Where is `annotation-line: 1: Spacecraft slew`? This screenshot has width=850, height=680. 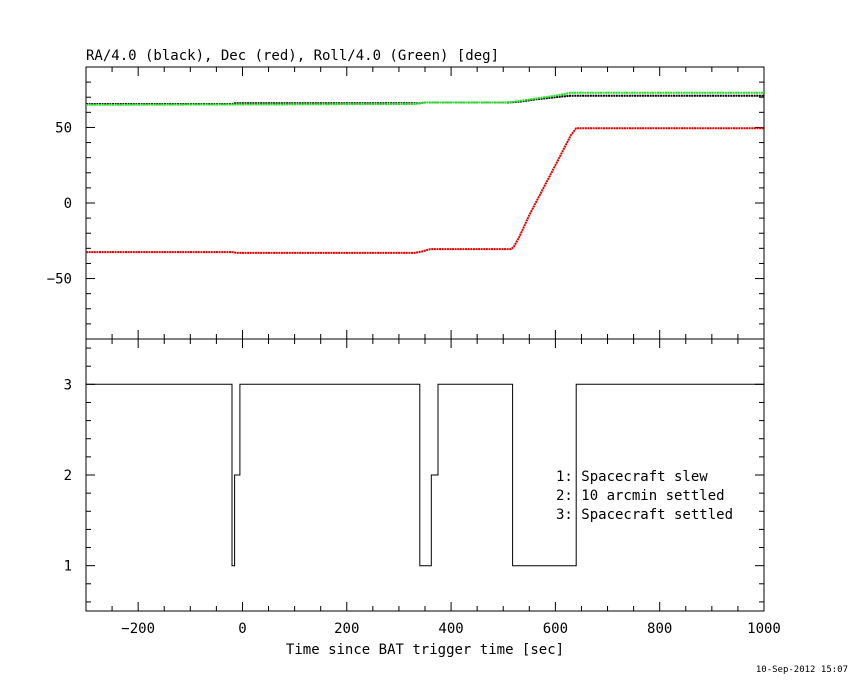 annotation-line: 1: Spacecraft slew is located at coordinates (632, 477).